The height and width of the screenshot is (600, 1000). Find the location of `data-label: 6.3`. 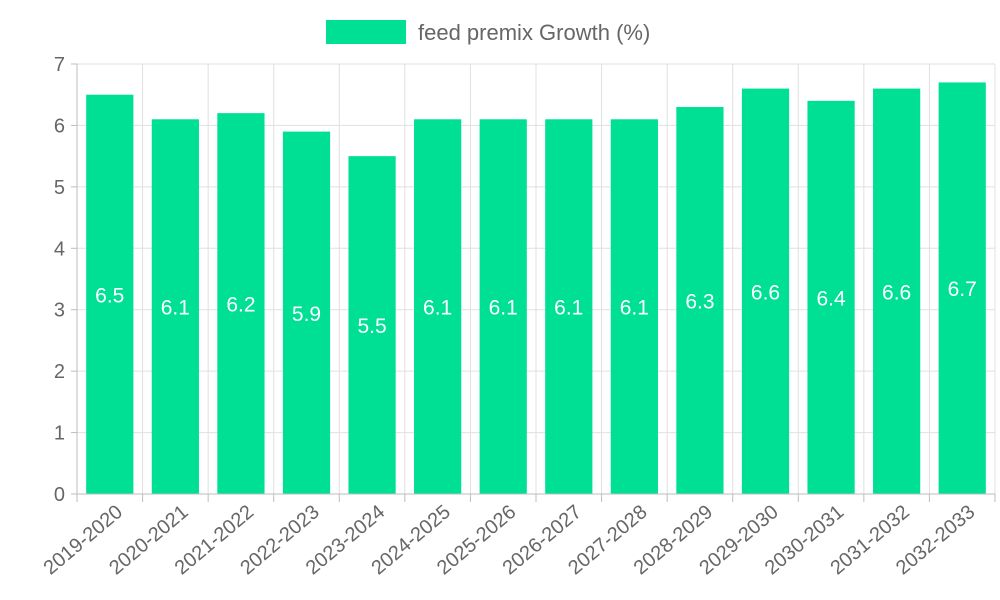

data-label: 6.3 is located at coordinates (699, 302).